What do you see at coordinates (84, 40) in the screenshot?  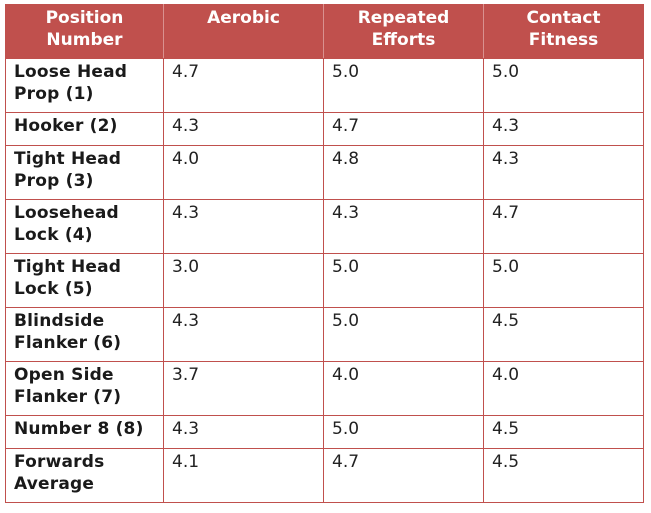 I see `header-line: Number` at bounding box center [84, 40].